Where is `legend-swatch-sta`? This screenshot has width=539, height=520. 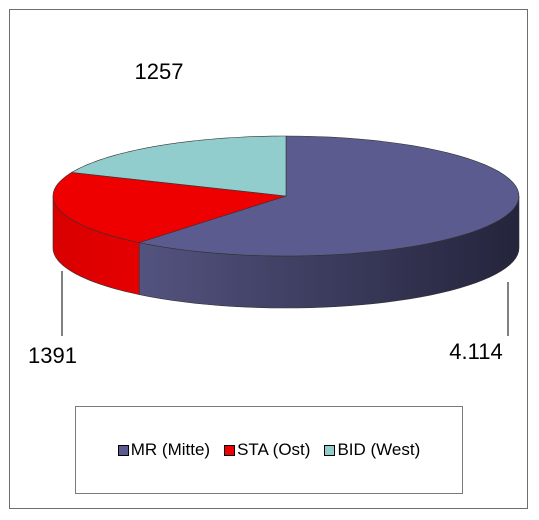 legend-swatch-sta is located at coordinates (230, 450).